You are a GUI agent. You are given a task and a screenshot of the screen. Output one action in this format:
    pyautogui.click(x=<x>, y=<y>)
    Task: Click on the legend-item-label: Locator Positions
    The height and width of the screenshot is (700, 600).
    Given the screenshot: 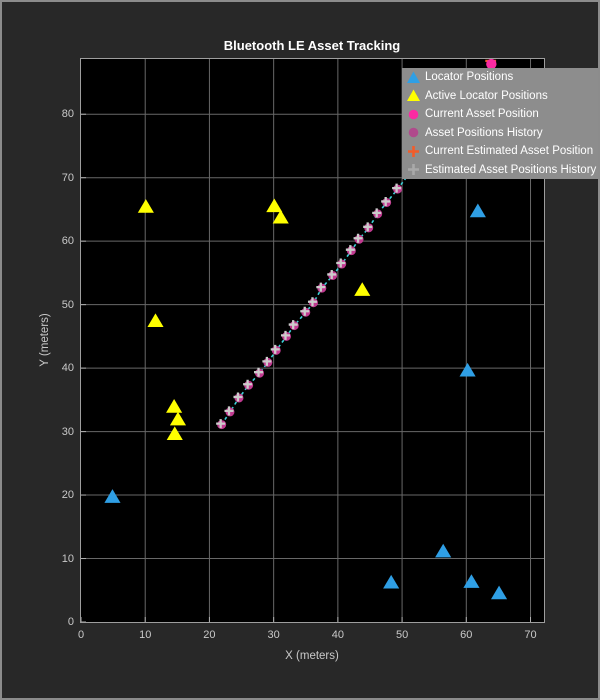 What is the action you would take?
    pyautogui.click(x=469, y=77)
    